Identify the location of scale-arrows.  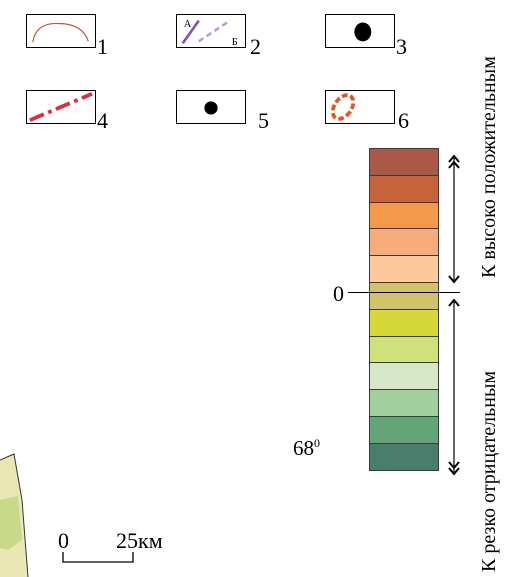
(454, 315).